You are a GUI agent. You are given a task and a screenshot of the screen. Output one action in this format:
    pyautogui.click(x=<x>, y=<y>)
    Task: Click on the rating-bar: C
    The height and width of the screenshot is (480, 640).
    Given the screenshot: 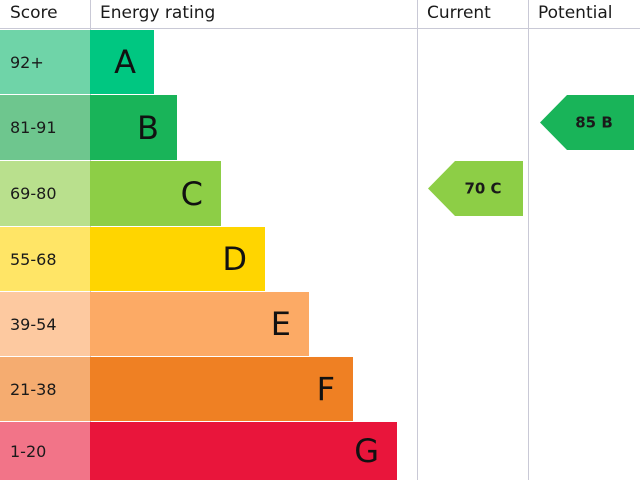 What is the action you would take?
    pyautogui.click(x=155, y=193)
    